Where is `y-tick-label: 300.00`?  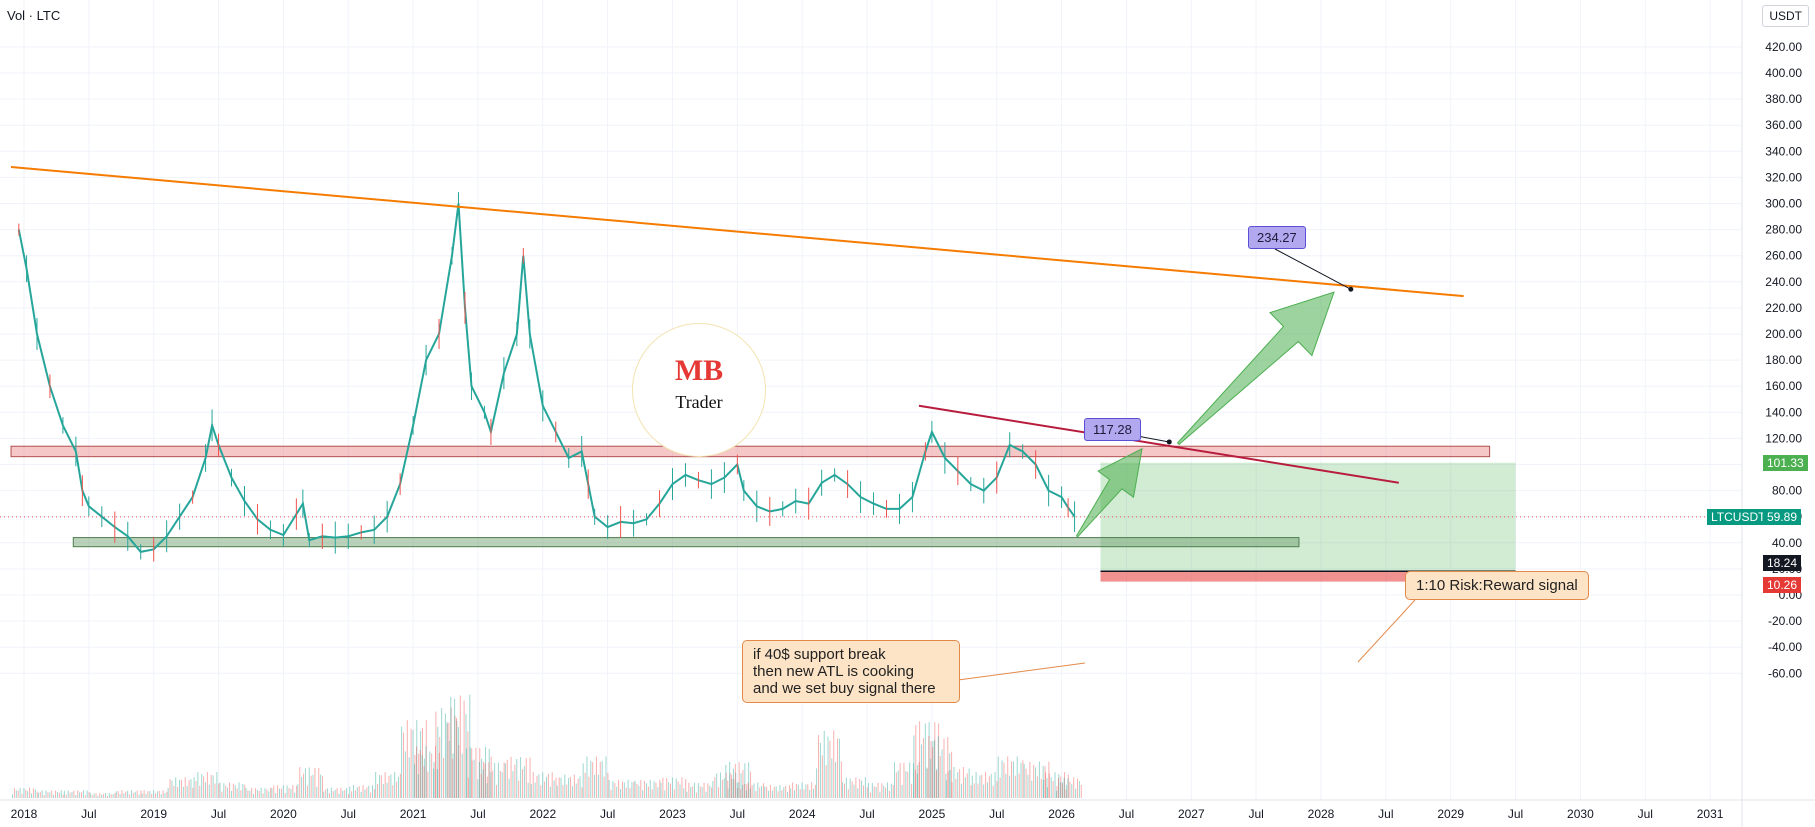 y-tick-label: 300.00 is located at coordinates (1783, 204).